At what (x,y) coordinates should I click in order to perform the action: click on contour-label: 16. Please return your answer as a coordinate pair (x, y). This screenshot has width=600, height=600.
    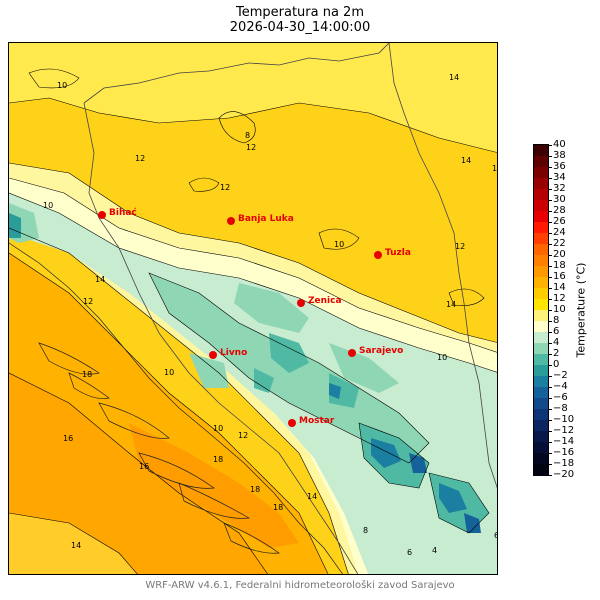
    Looking at the image, I should click on (68, 438).